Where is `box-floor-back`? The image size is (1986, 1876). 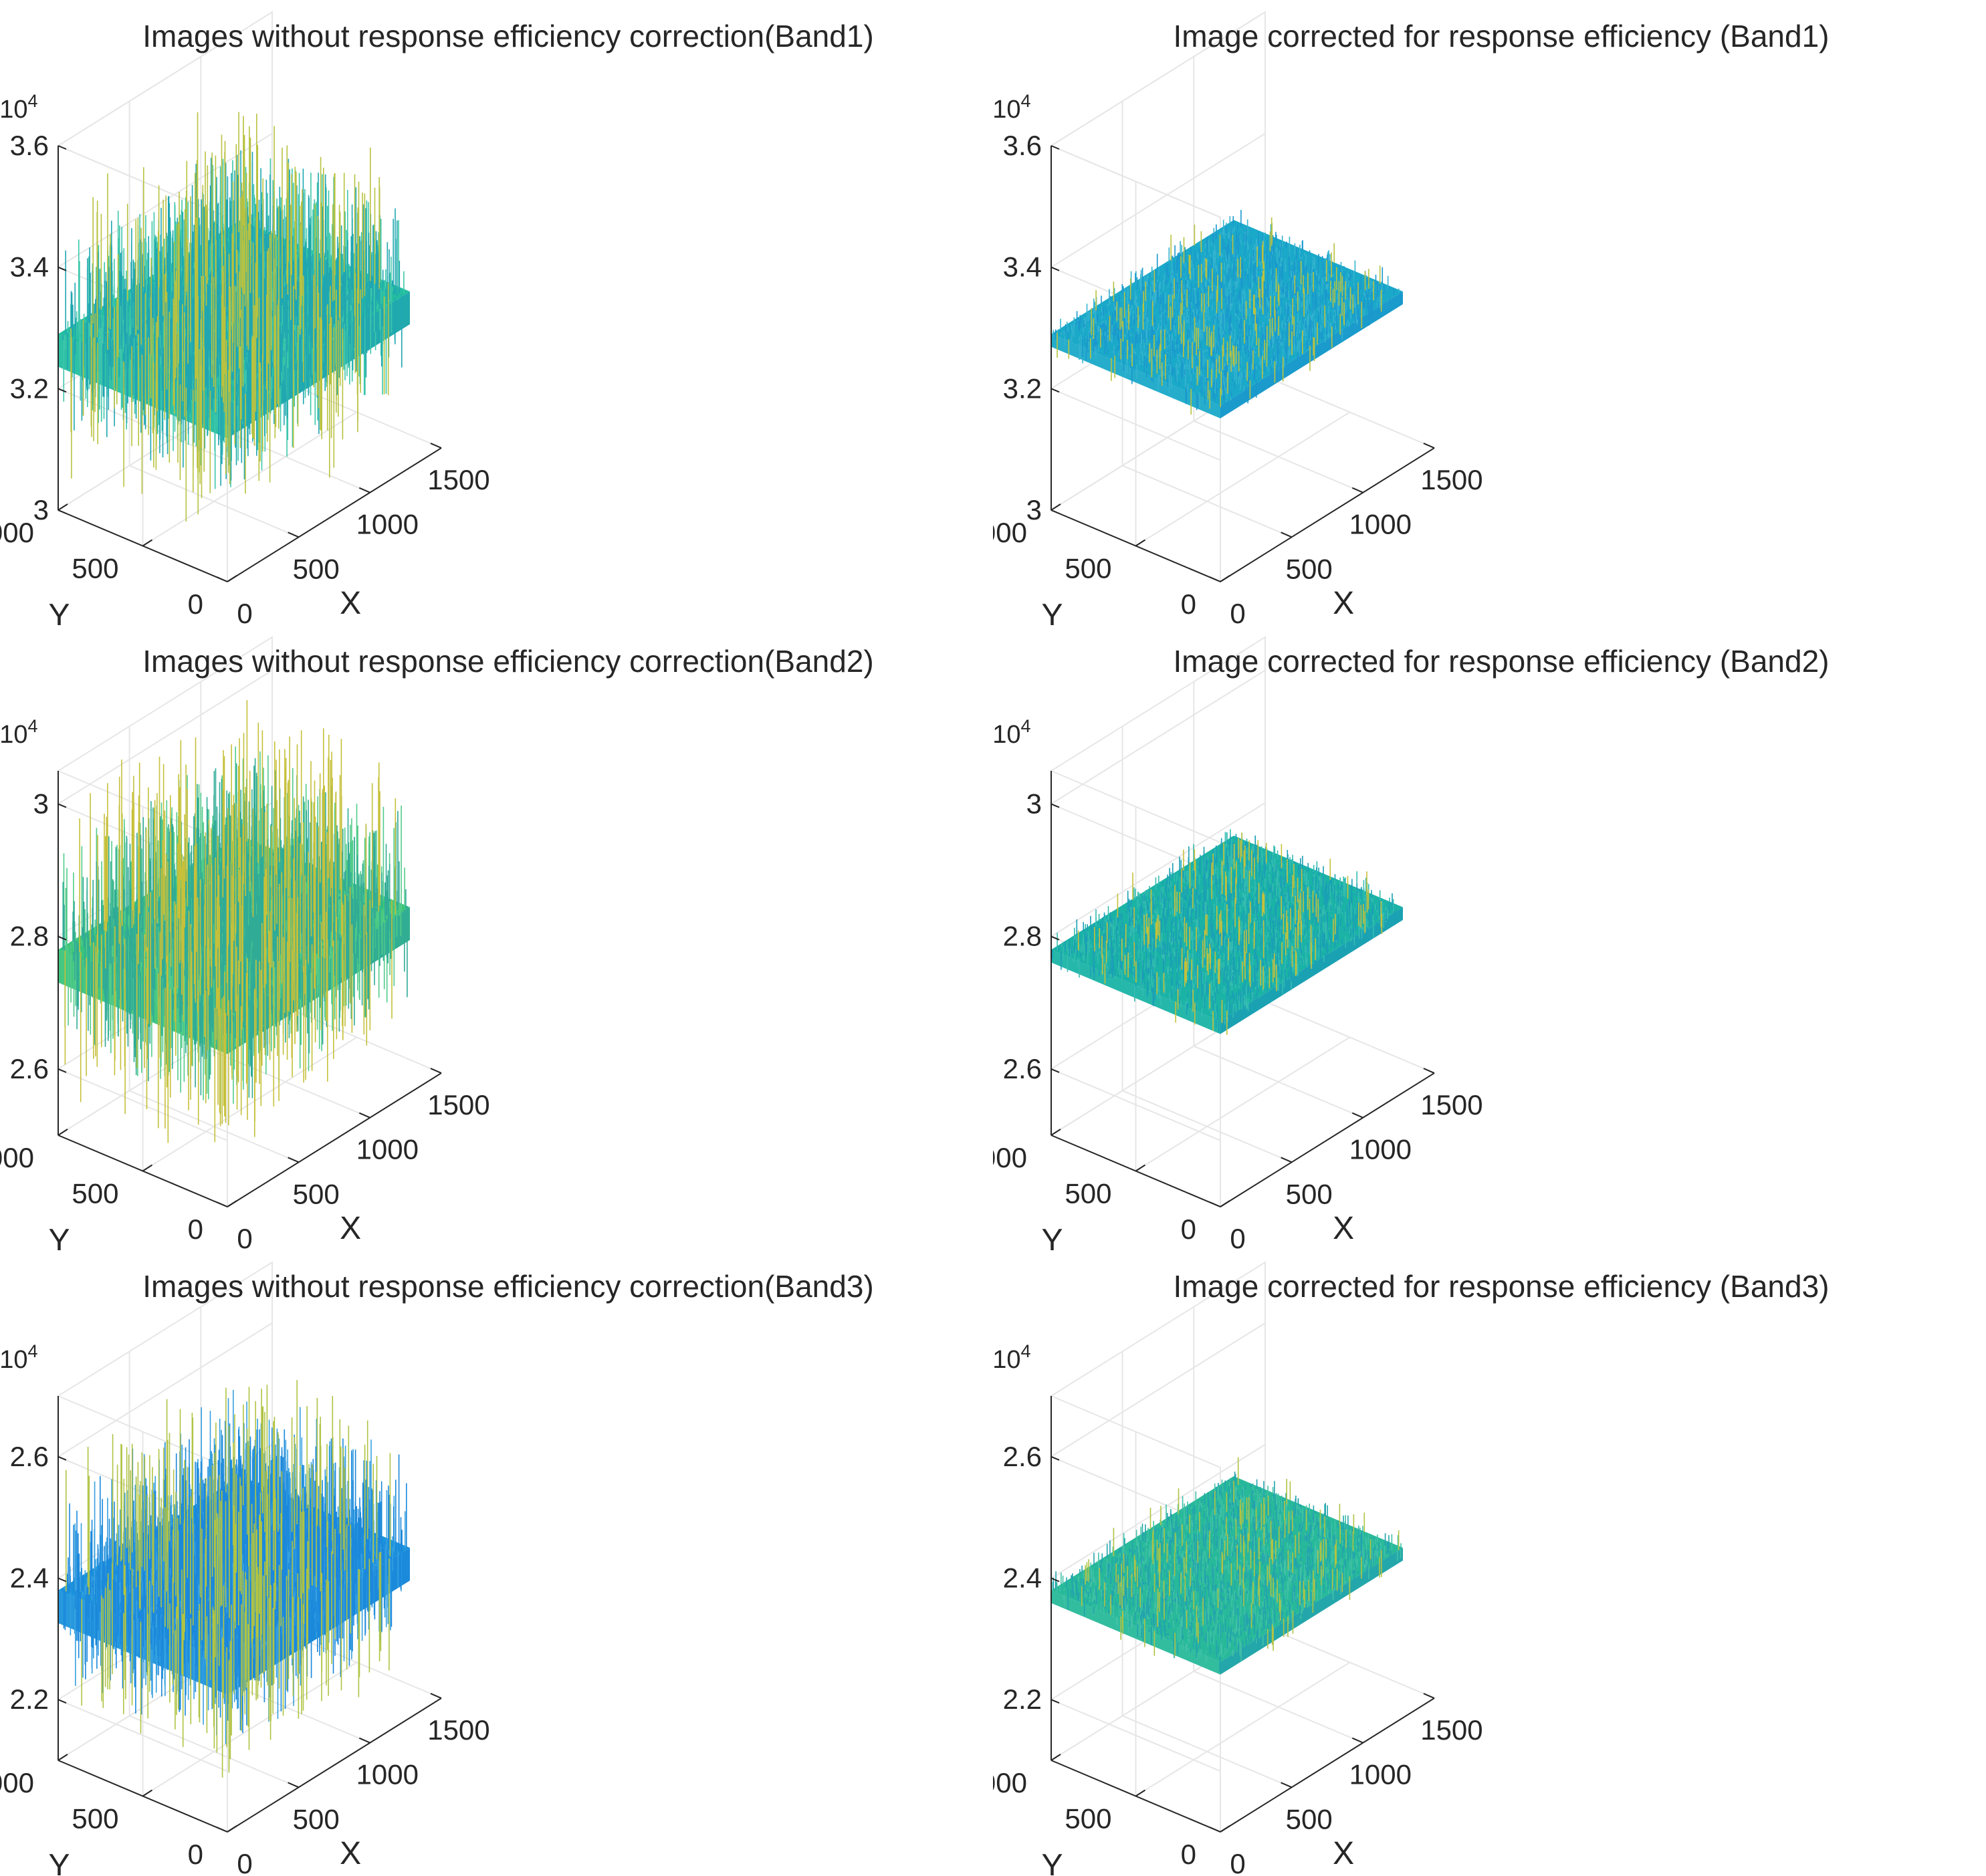
box-floor-back is located at coordinates (1157, 1104).